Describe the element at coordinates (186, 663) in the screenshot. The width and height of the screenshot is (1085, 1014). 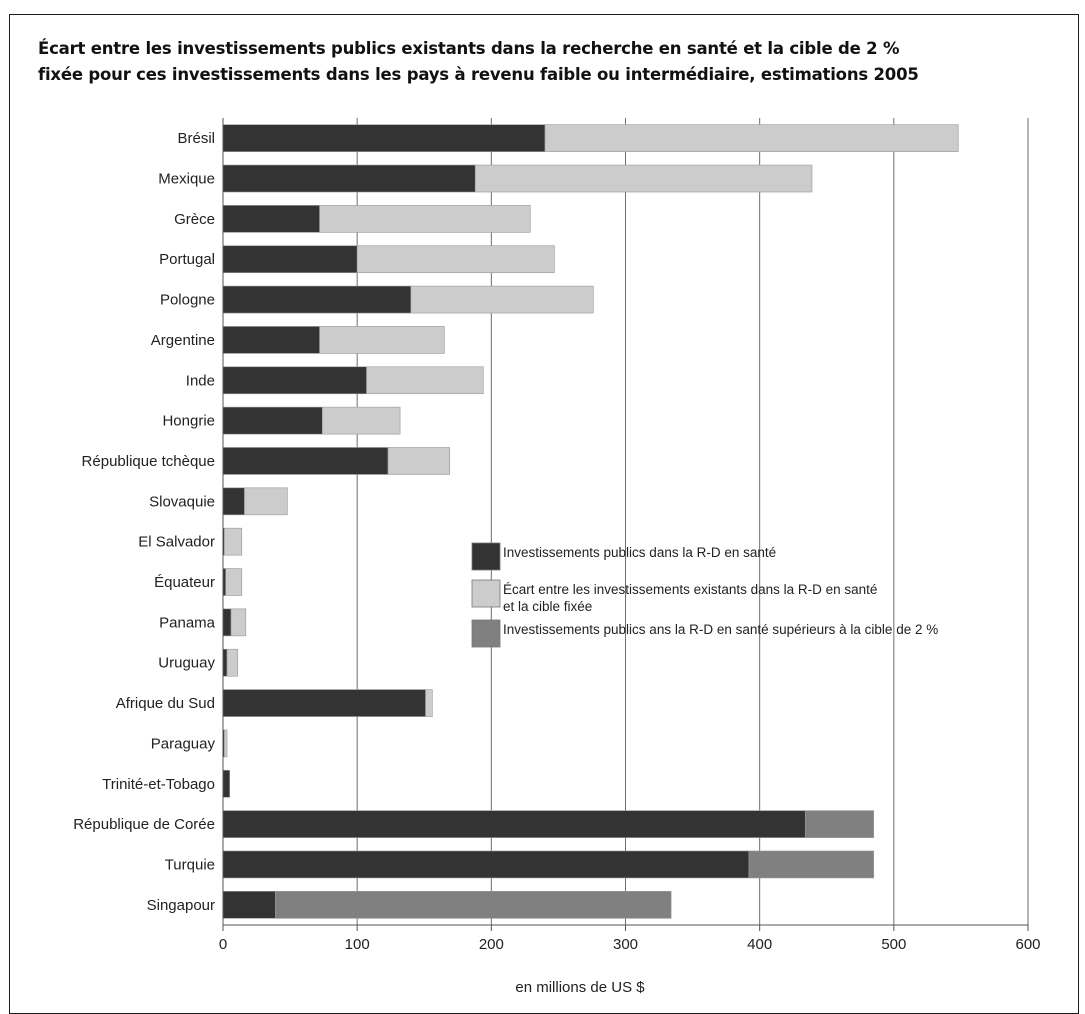
I see `category-label: Uruguay` at that location.